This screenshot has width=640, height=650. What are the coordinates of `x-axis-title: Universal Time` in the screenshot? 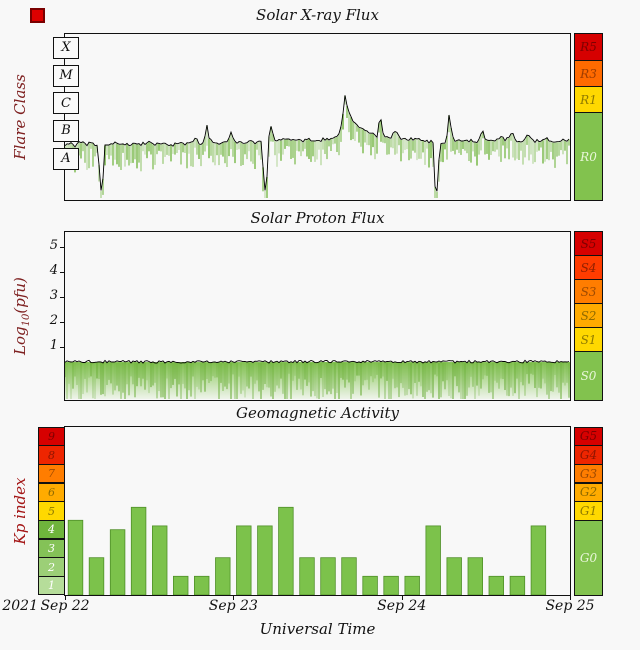 It's located at (317, 629).